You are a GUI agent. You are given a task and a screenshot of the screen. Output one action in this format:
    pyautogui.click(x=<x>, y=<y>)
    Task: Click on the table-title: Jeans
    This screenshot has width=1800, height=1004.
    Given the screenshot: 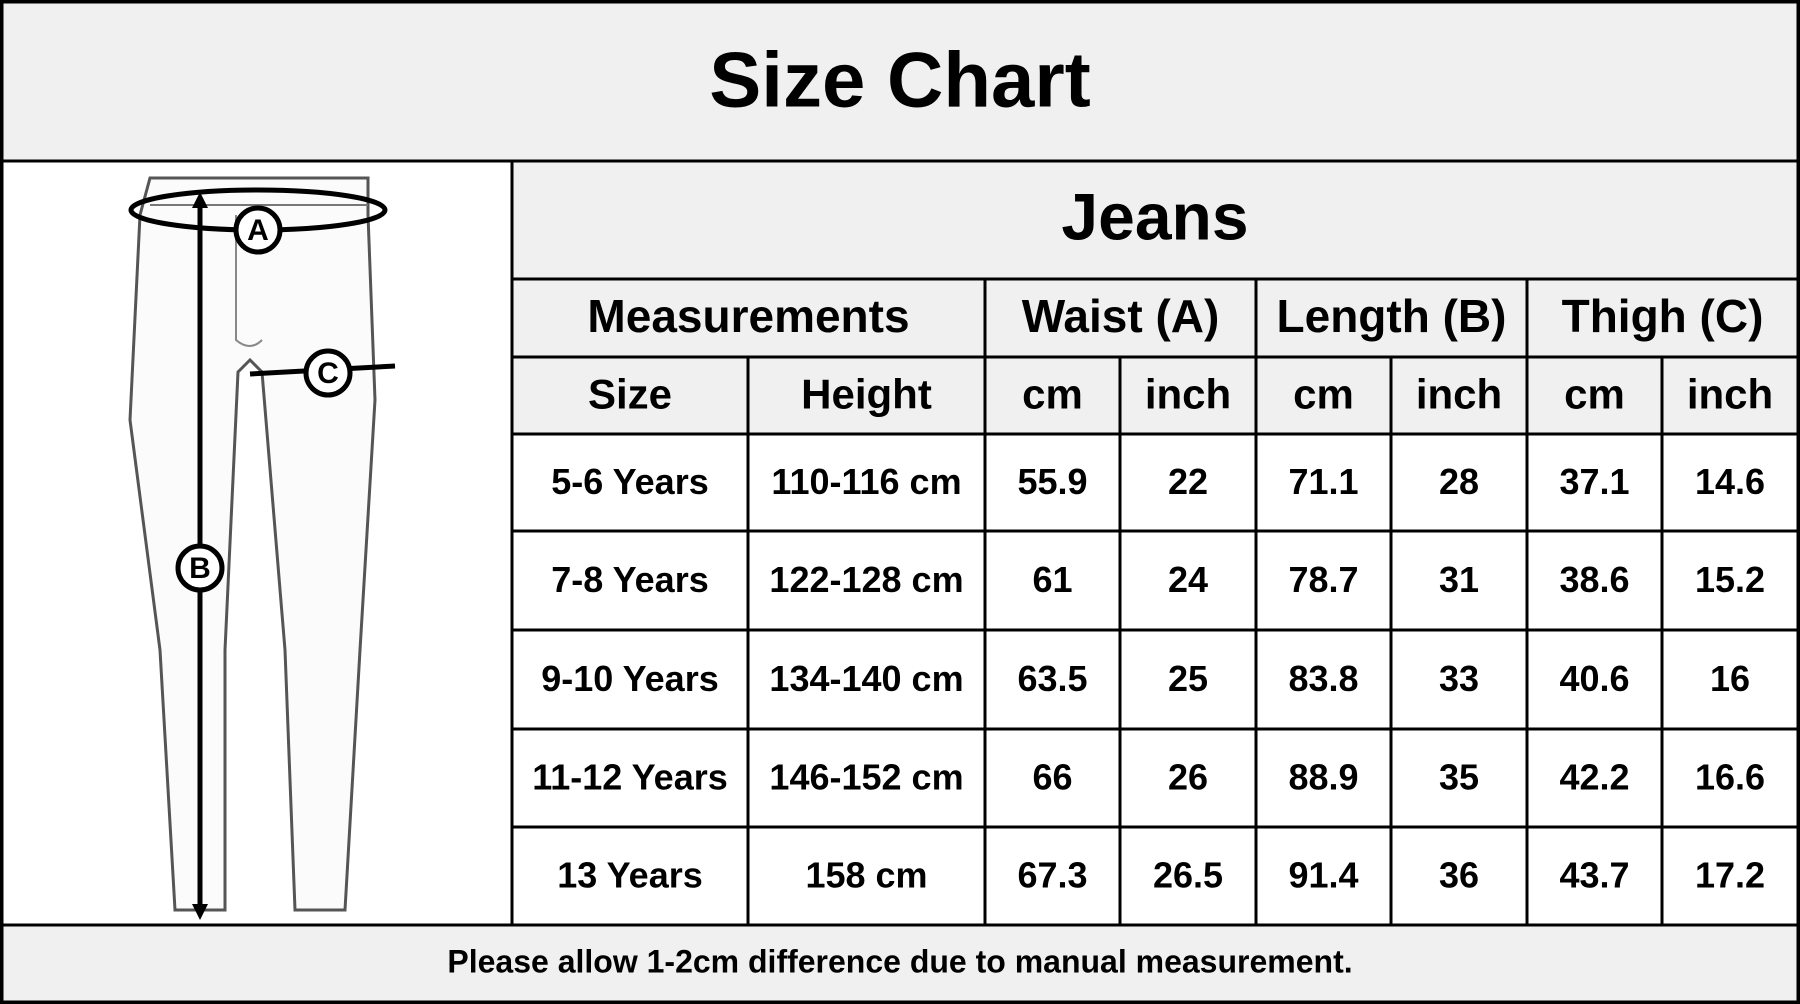 What is the action you would take?
    pyautogui.click(x=1154, y=216)
    